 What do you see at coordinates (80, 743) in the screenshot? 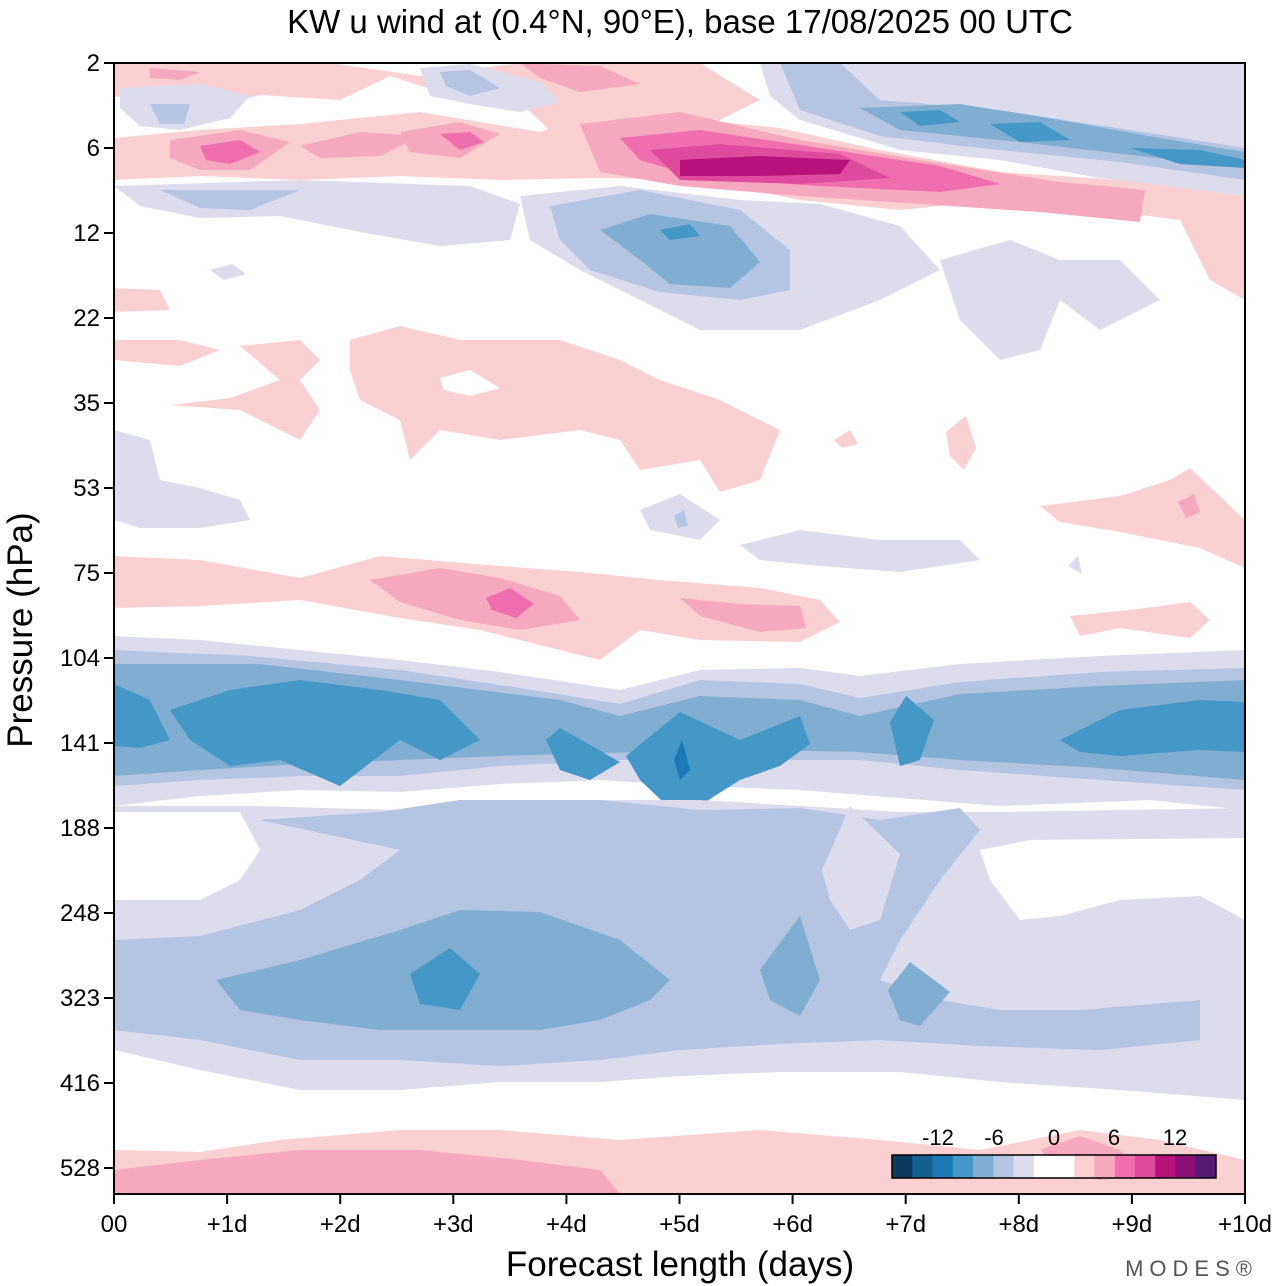
I see `y-tick-label: 141` at bounding box center [80, 743].